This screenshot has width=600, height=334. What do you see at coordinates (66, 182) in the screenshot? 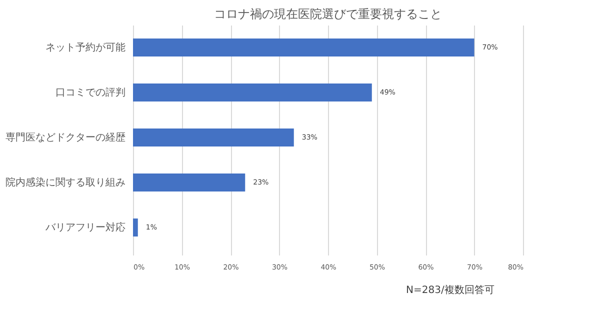
I see `y-tick-label: 院内感染に関する取り組み` at bounding box center [66, 182].